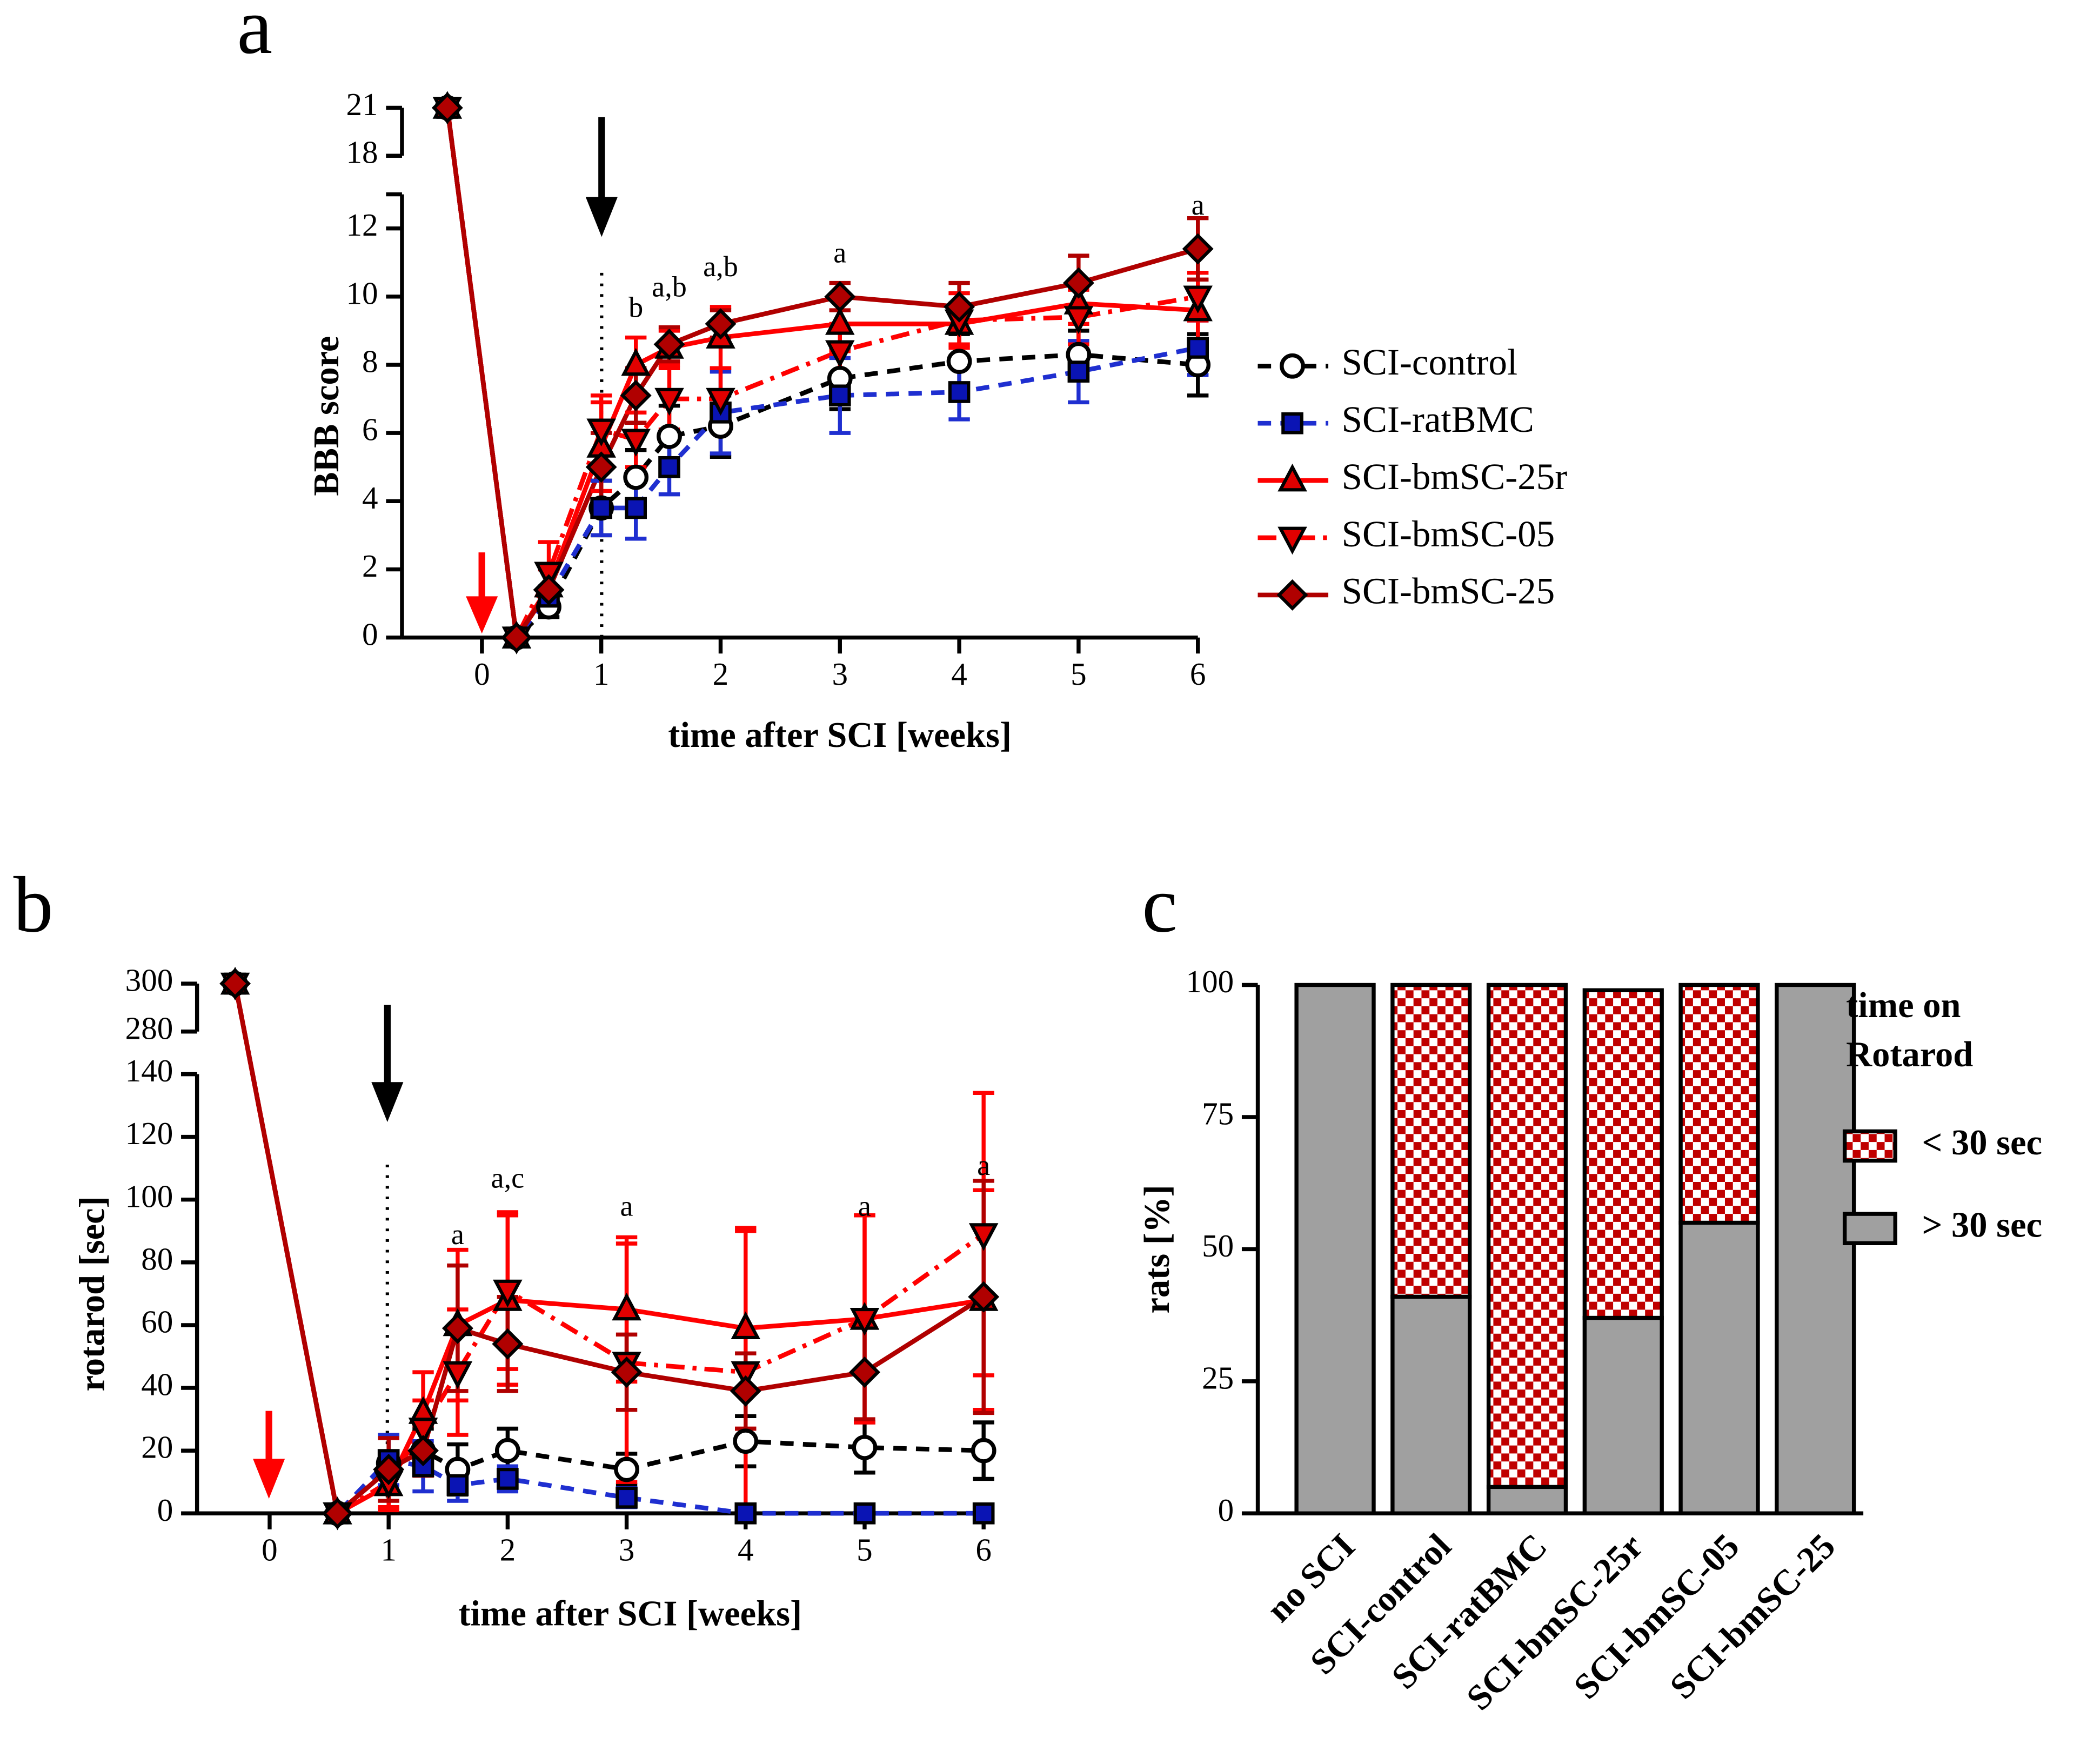  What do you see at coordinates (1753, 1616) in the screenshot?
I see `x-tick-label: SCI-bmSC-25` at bounding box center [1753, 1616].